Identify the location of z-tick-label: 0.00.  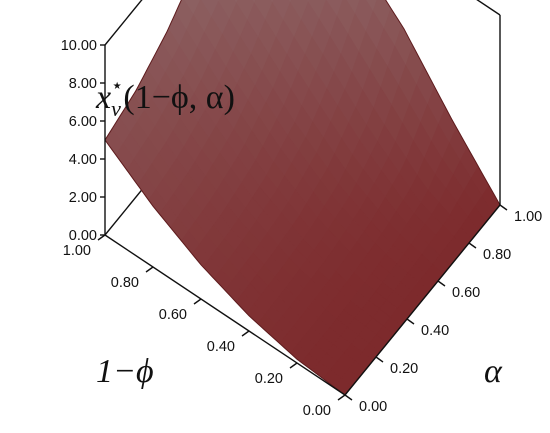
(83, 236).